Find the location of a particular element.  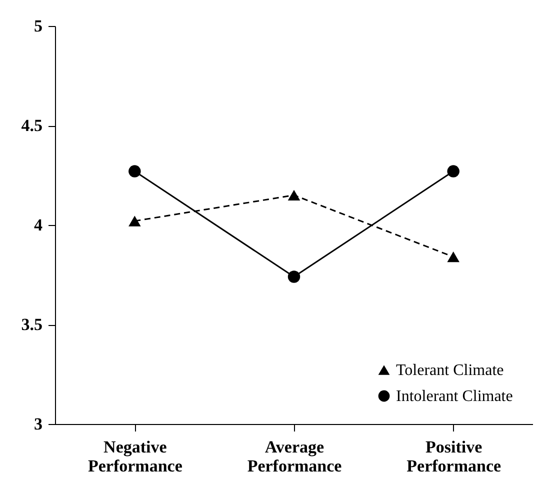

legend-label: Intolerant Climate is located at coordinates (454, 396).